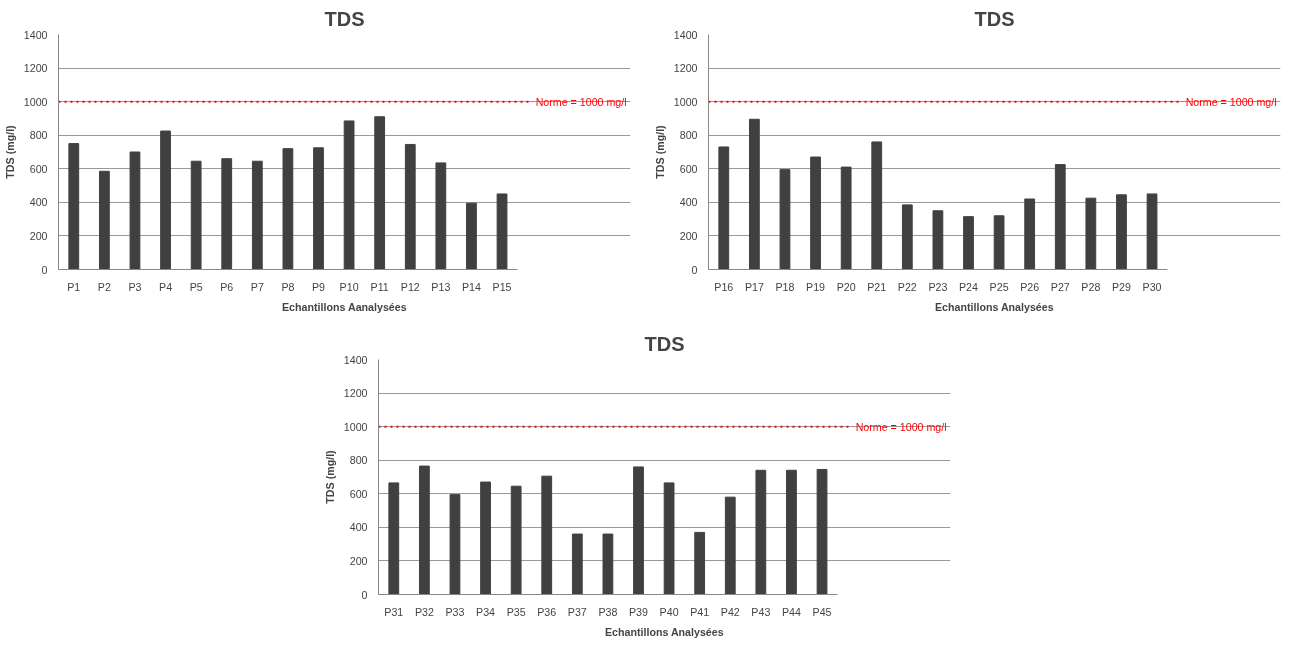 The width and height of the screenshot is (1306, 657). What do you see at coordinates (502, 286) in the screenshot?
I see `x-tick-label: P15` at bounding box center [502, 286].